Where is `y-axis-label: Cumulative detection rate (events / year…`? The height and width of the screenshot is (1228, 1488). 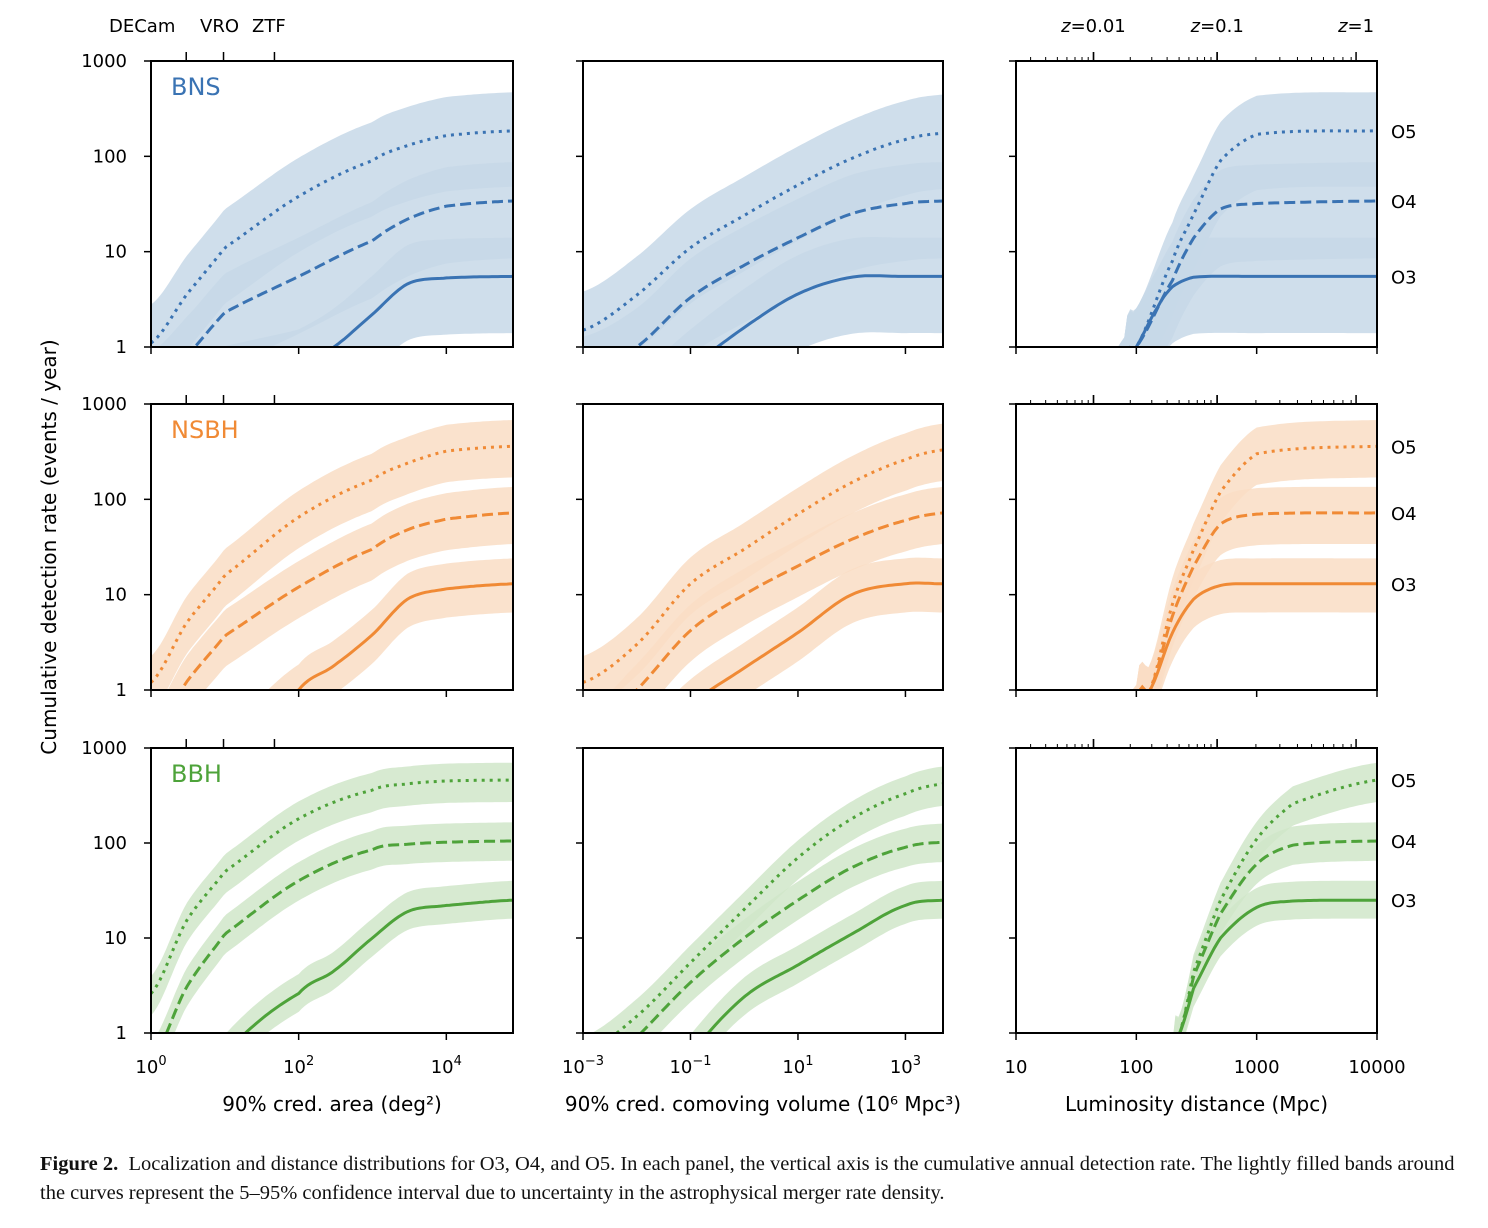
y-axis-label: Cumulative detection rate (events / year… is located at coordinates (49, 546).